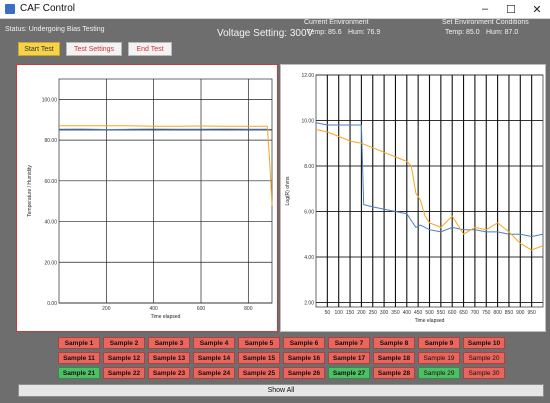 This screenshot has width=550, height=403. Describe the element at coordinates (307, 121) in the screenshot. I see `y-tick-label: 10.00` at that location.